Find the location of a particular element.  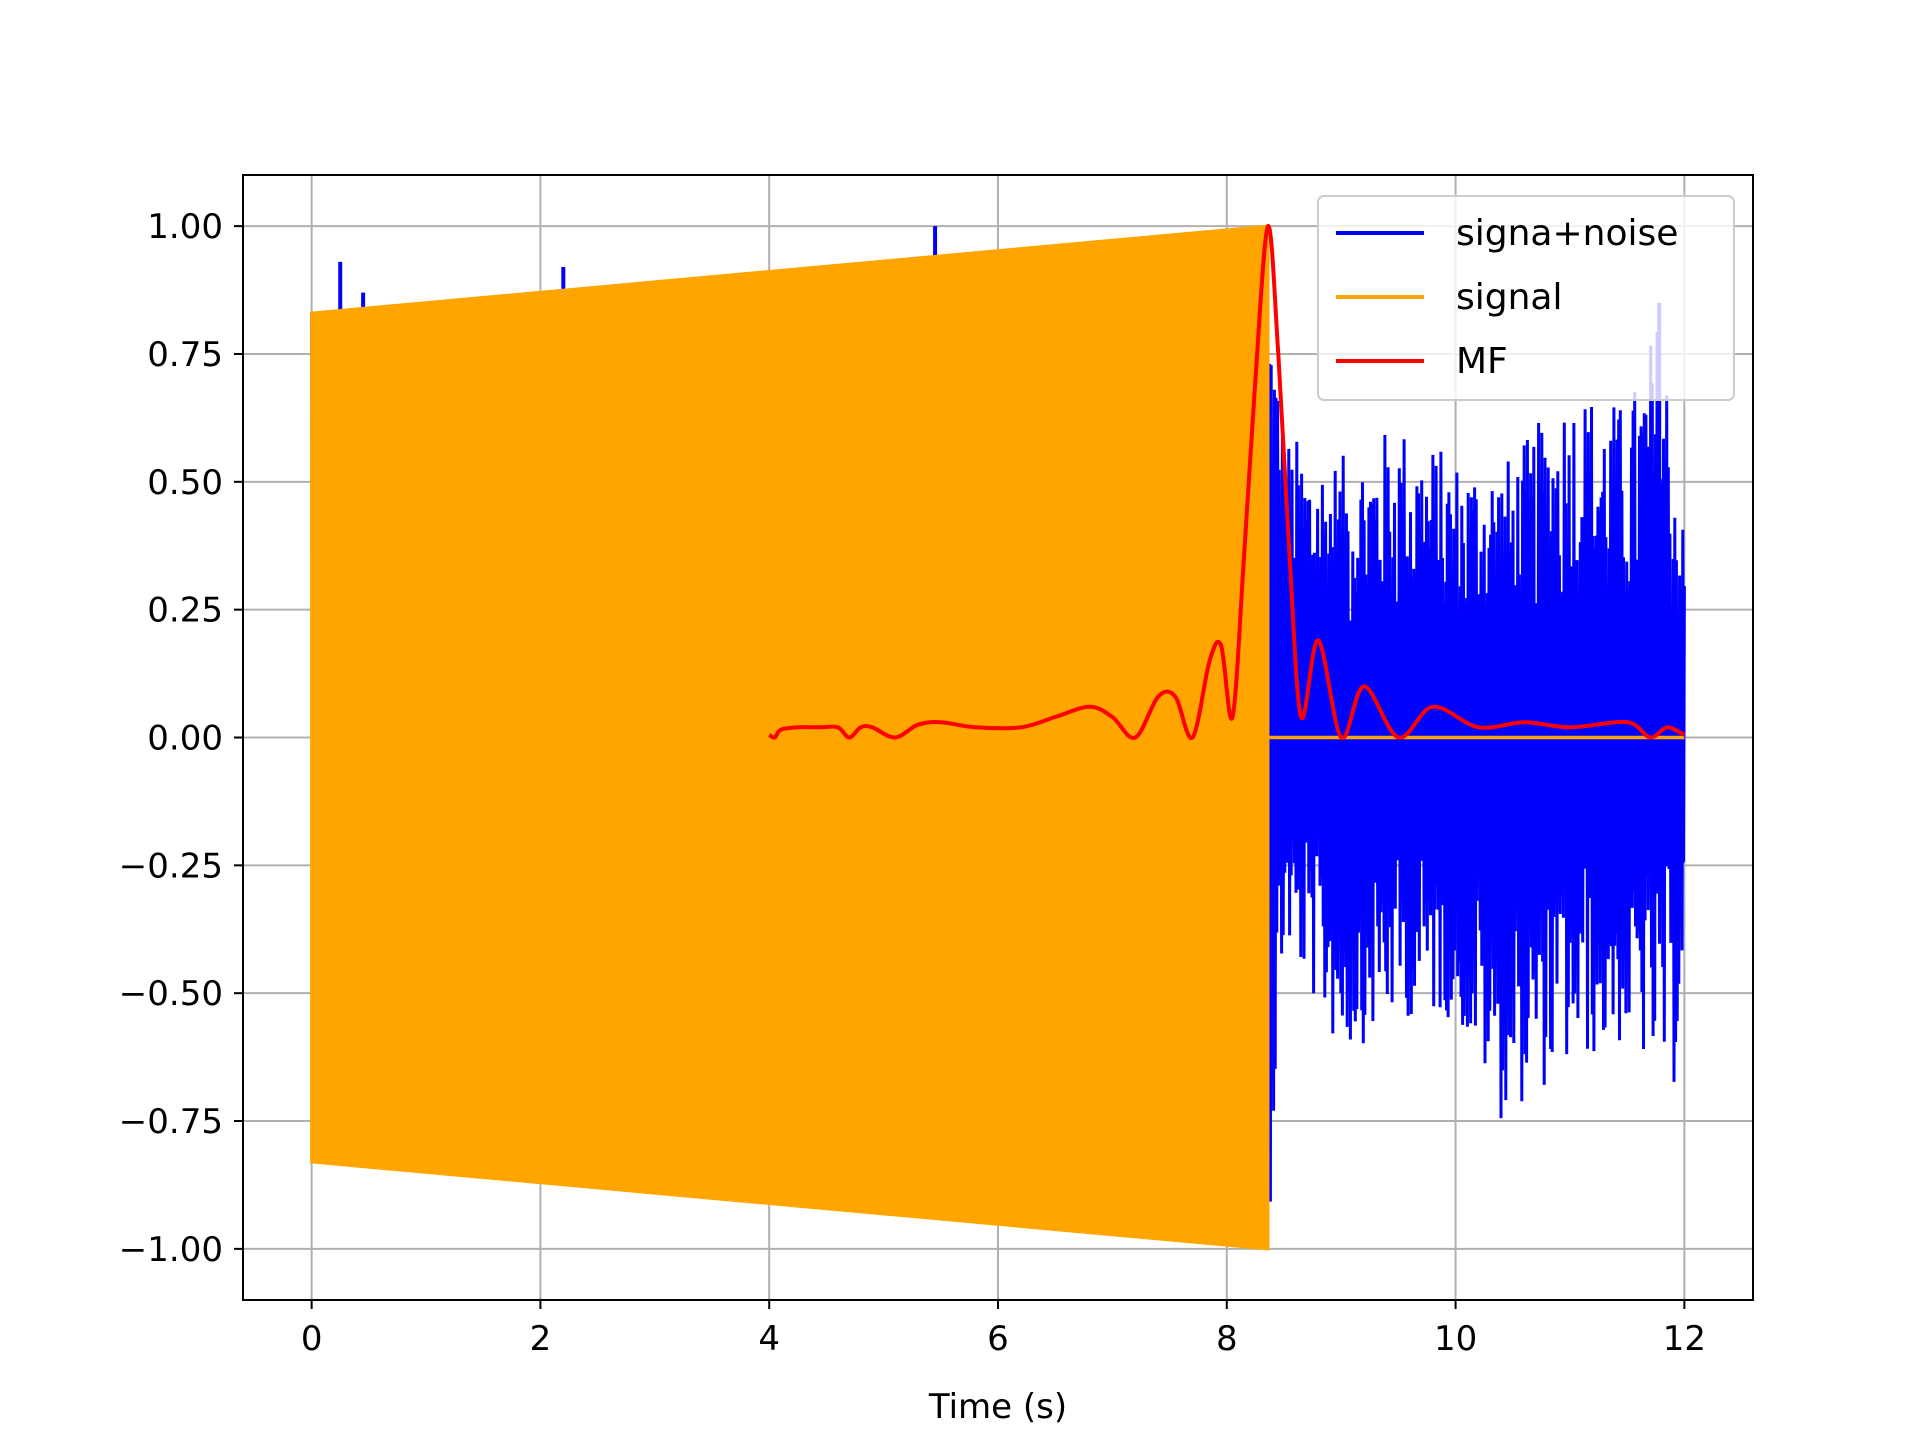

legend-box is located at coordinates (1526, 298).